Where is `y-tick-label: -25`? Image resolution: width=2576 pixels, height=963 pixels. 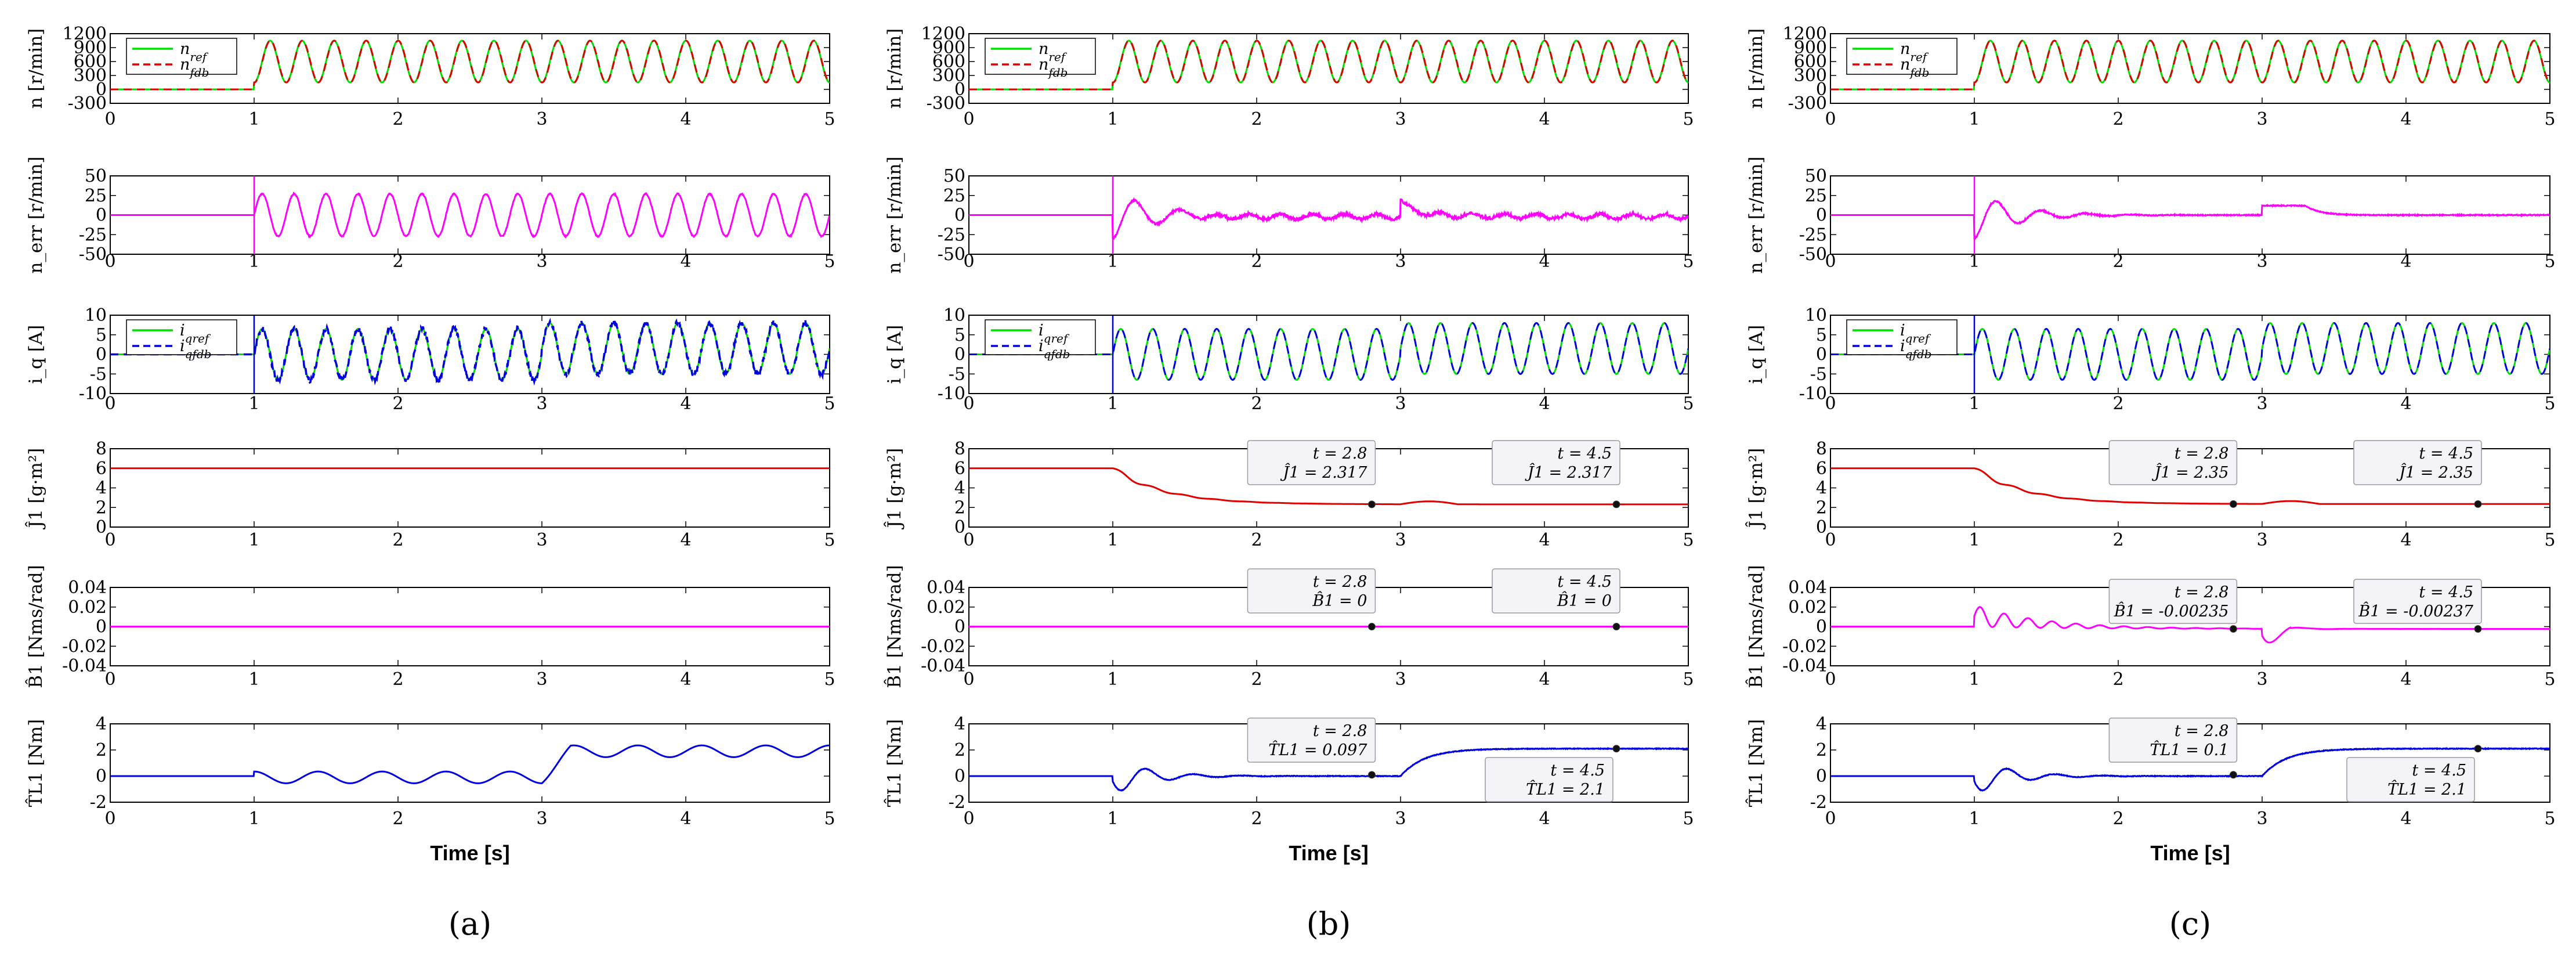
y-tick-label: -25 is located at coordinates (951, 235).